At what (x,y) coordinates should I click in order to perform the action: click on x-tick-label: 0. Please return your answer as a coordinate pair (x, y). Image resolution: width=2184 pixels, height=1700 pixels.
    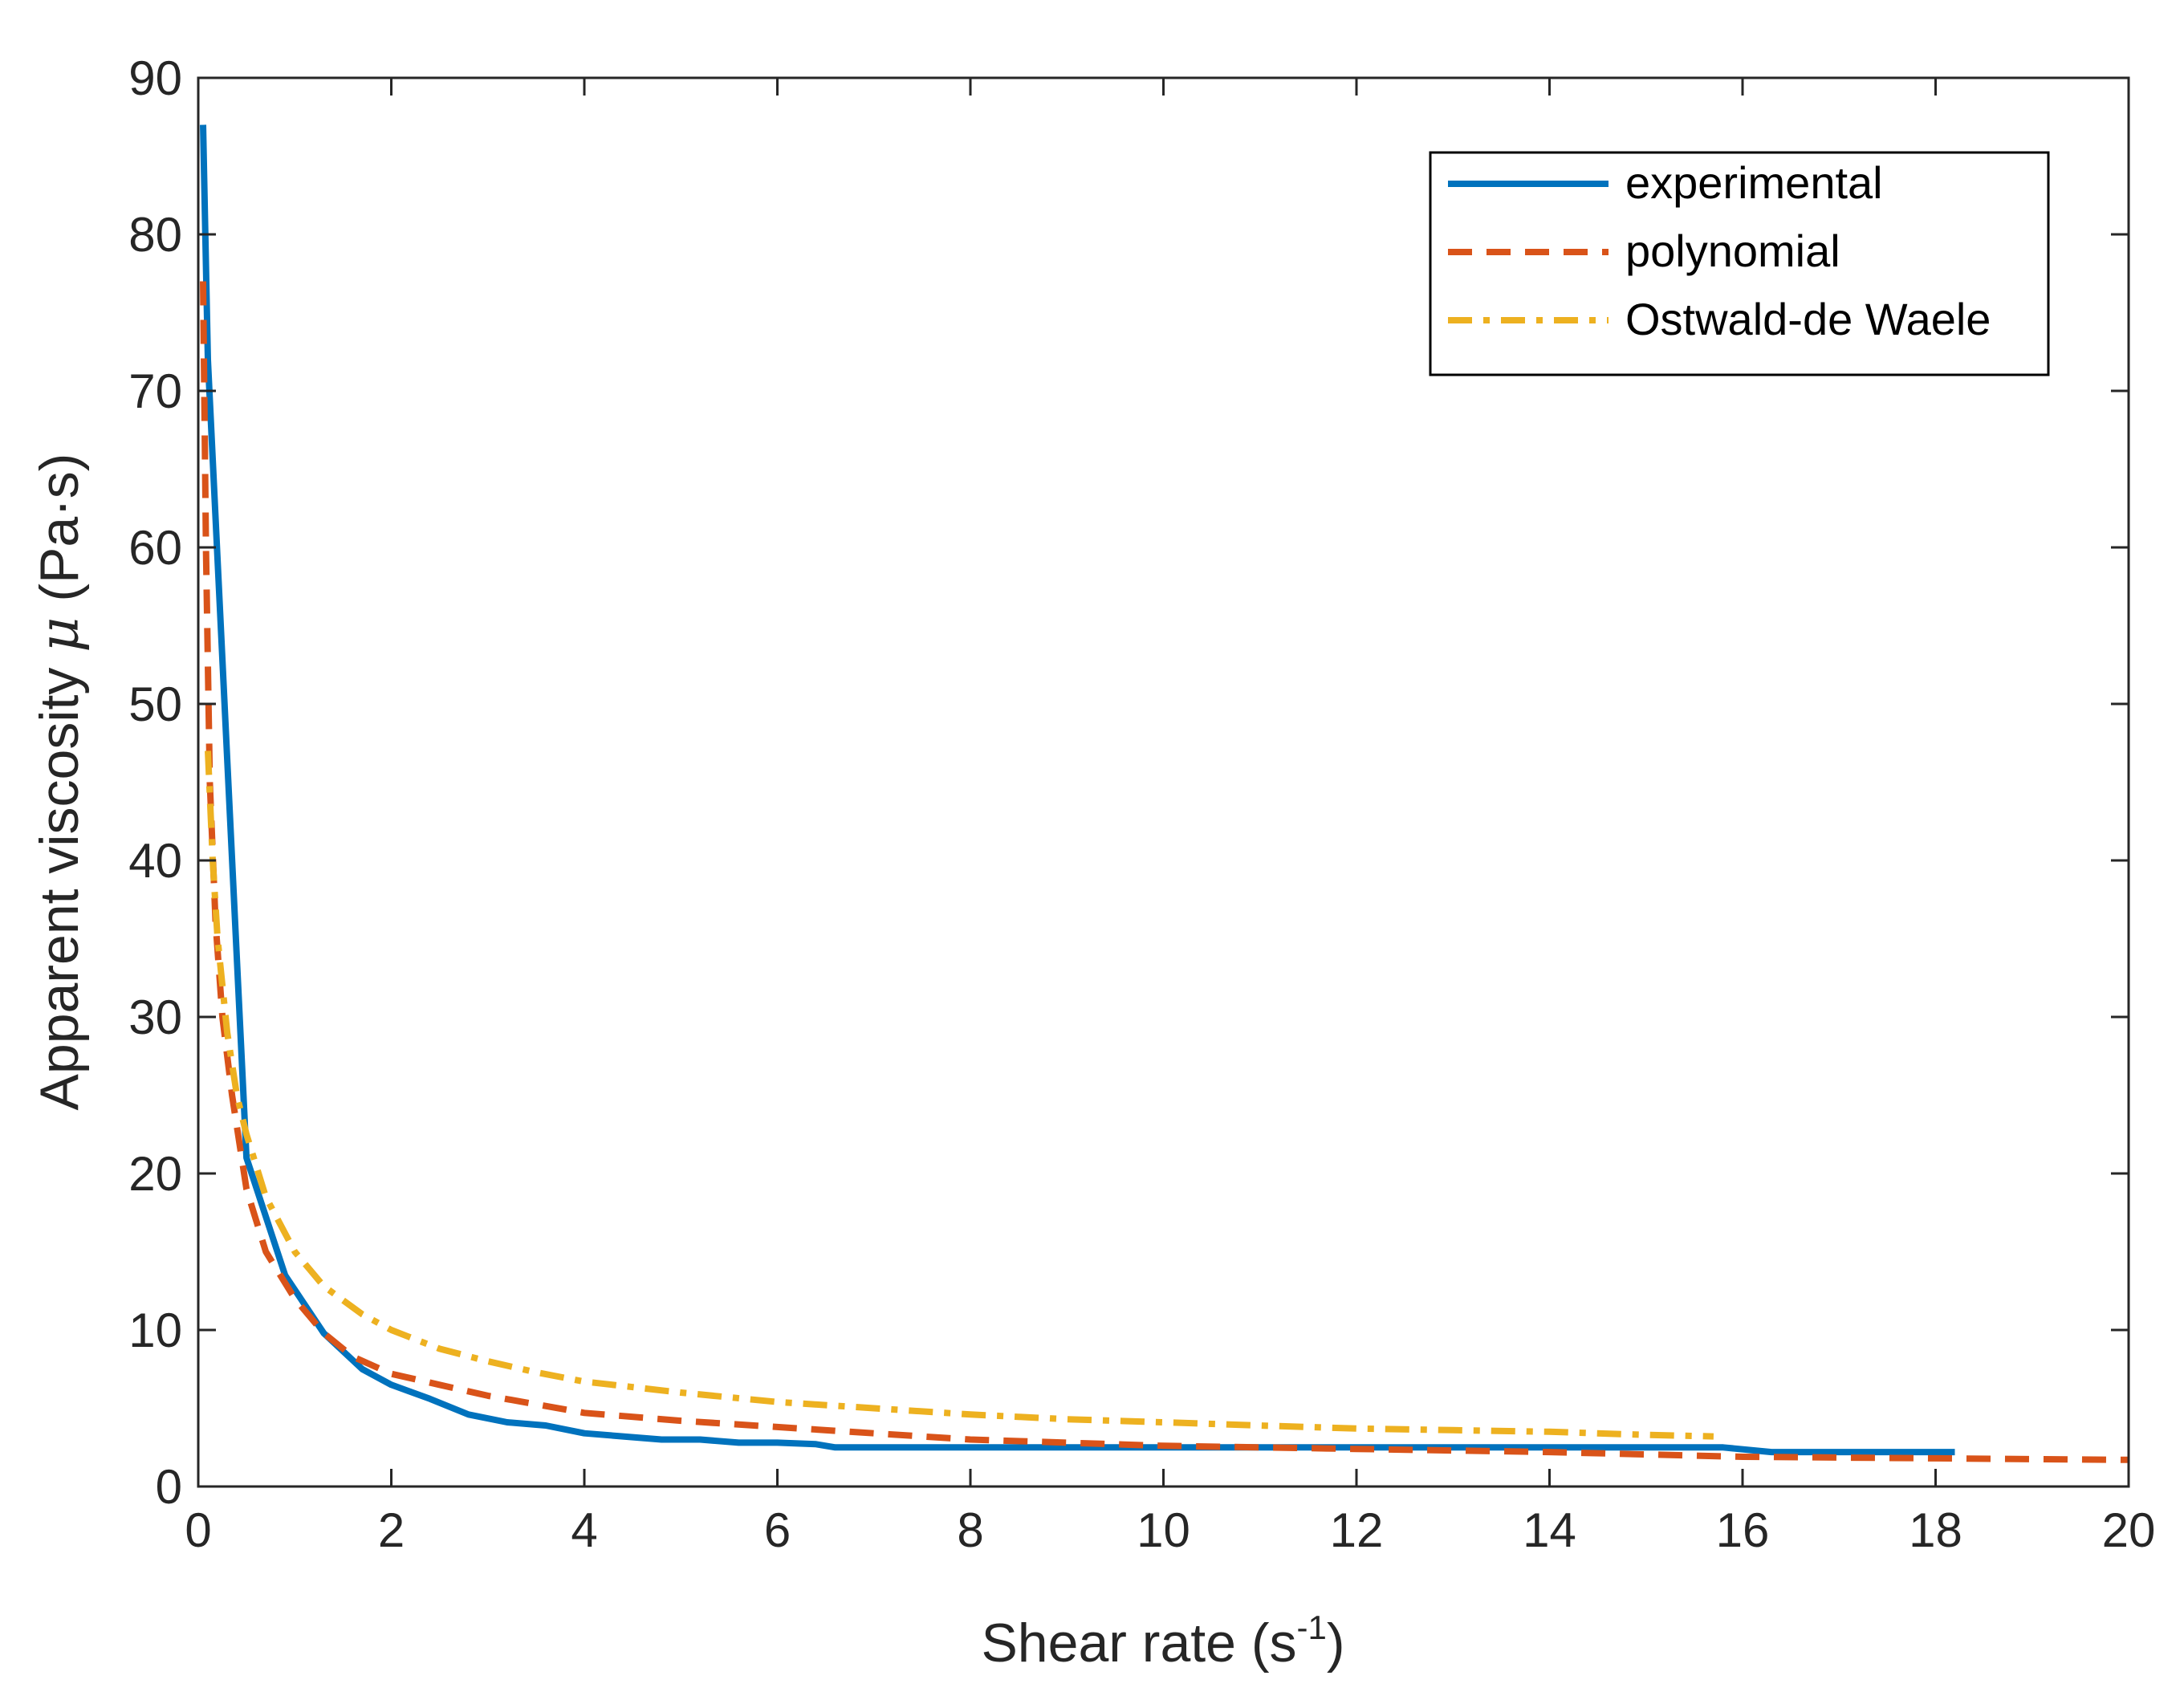
    Looking at the image, I should click on (198, 1530).